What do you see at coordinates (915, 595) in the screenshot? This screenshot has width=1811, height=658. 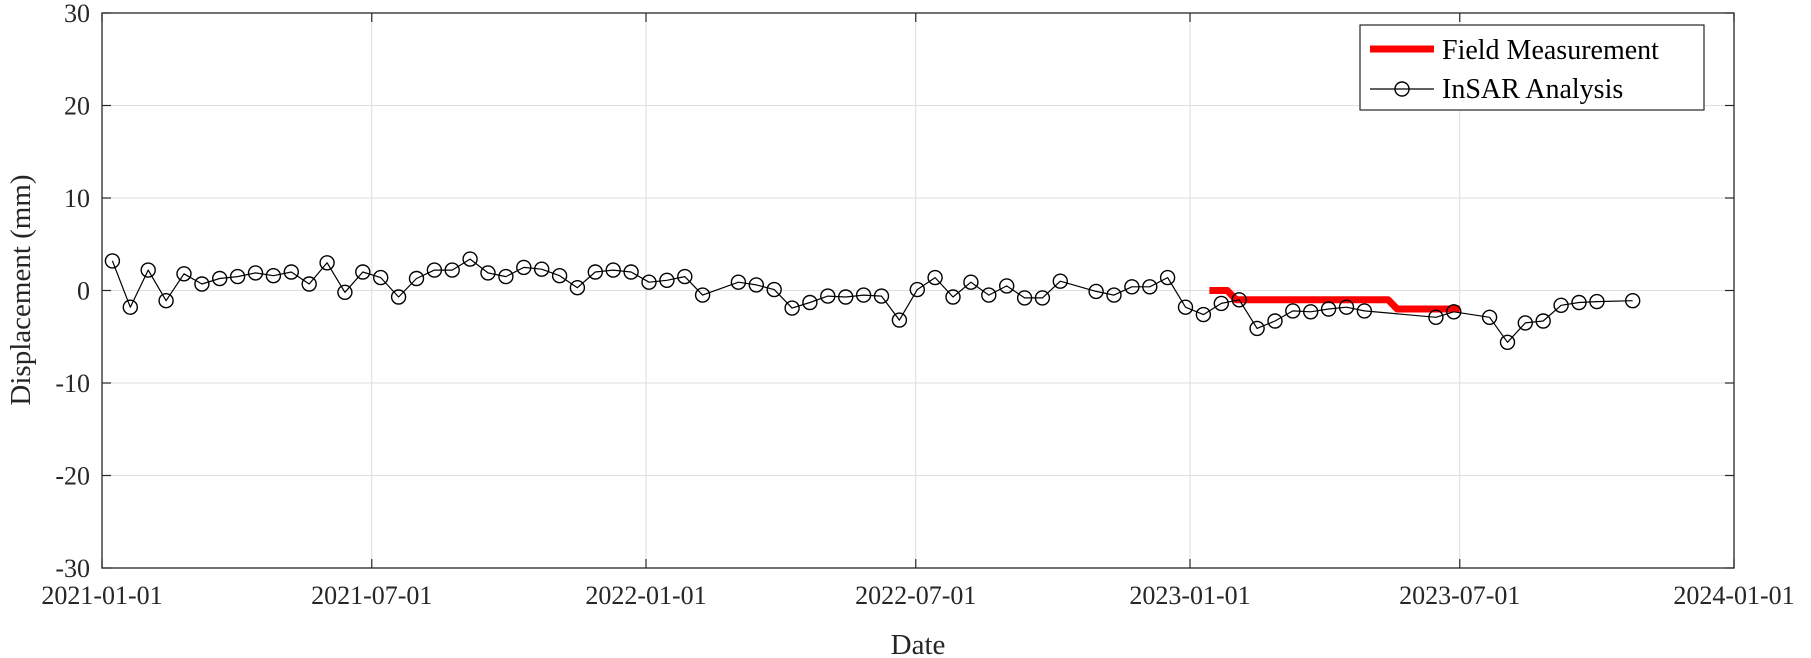 I see `x-tick-label: 2022-07-01` at bounding box center [915, 595].